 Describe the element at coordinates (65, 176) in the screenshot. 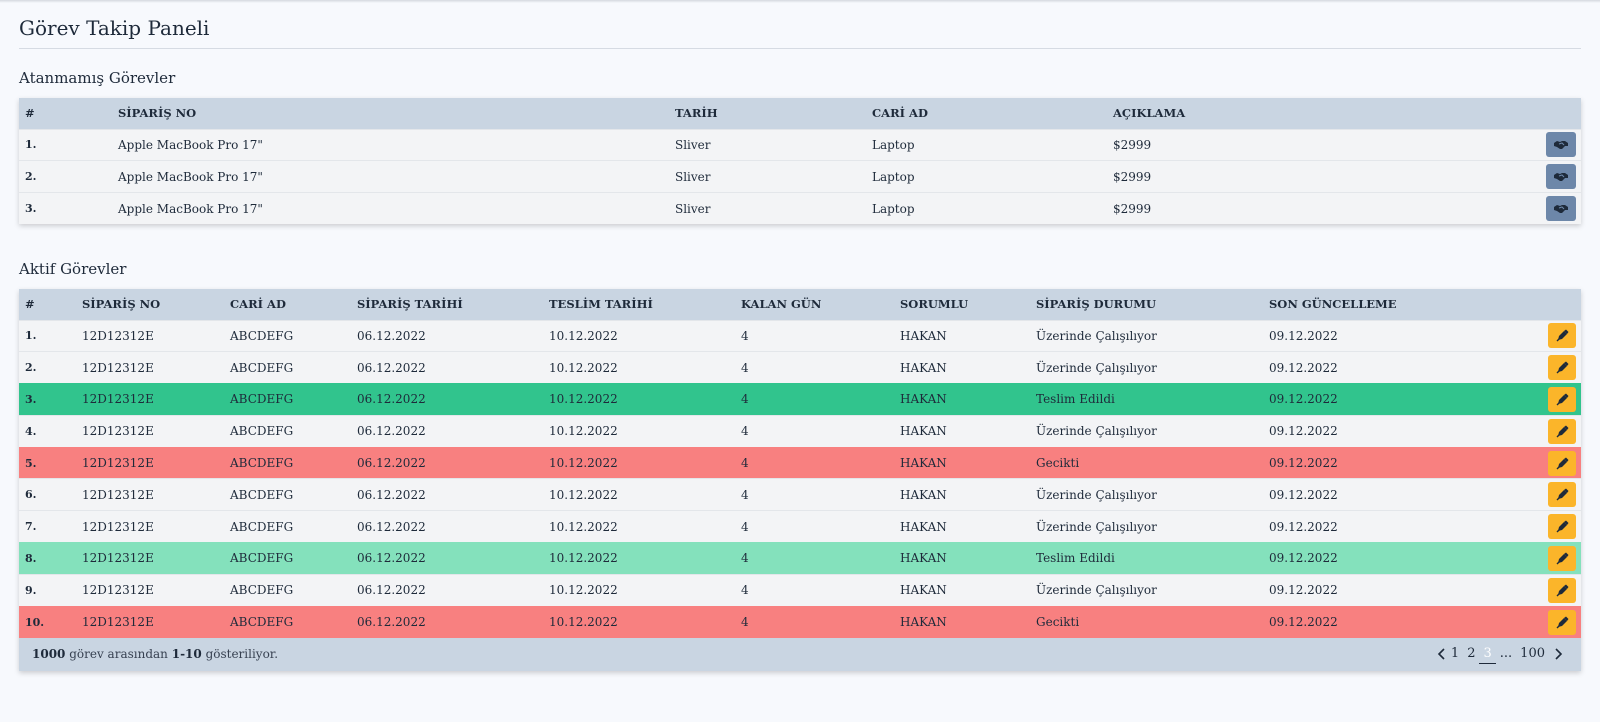

I see `row-index: 2.` at that location.